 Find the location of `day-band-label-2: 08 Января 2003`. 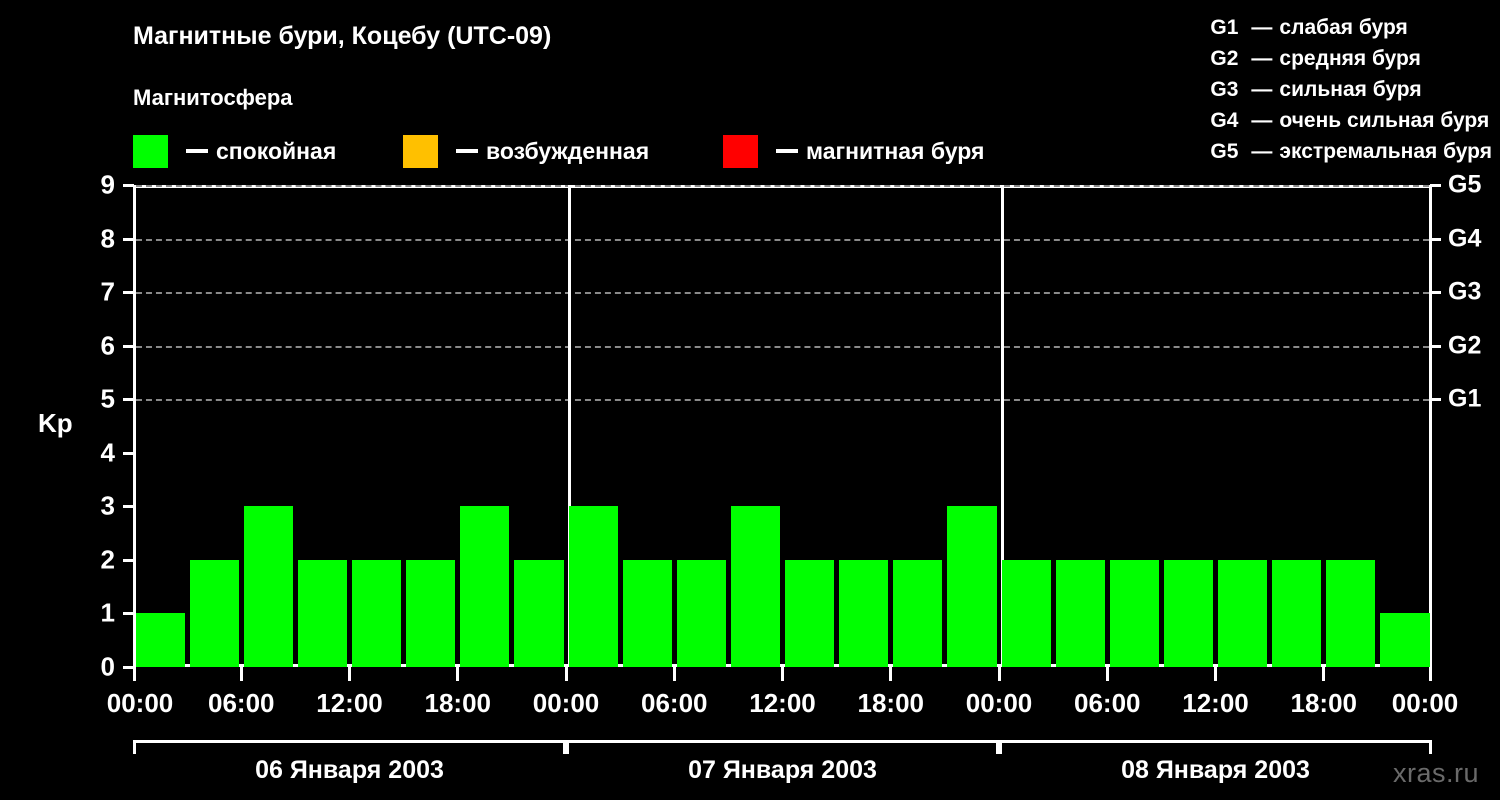

day-band-label-2: 08 Января 2003 is located at coordinates (1215, 770).